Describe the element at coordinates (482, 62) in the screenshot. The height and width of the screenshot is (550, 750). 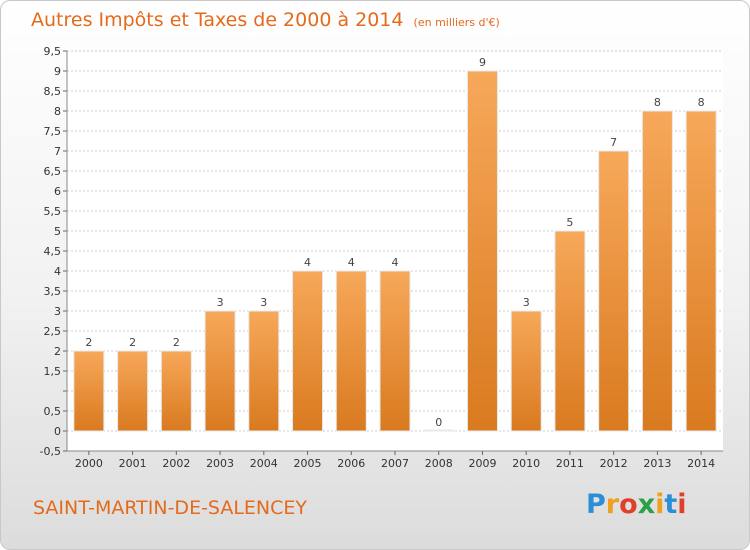
I see `bar-data-label: 9` at that location.